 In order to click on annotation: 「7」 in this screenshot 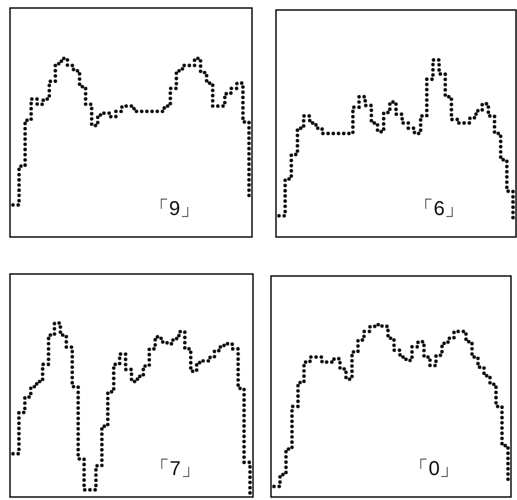, I will do `click(175, 469)`.